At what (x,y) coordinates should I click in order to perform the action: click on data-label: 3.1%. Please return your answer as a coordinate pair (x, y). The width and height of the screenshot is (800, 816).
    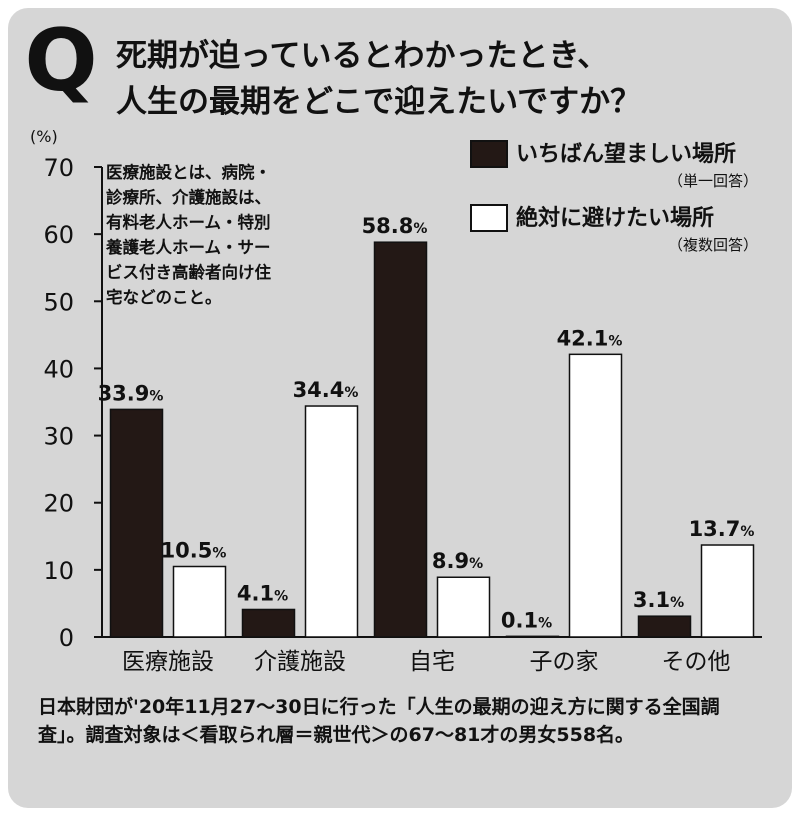
    Looking at the image, I should click on (658, 600).